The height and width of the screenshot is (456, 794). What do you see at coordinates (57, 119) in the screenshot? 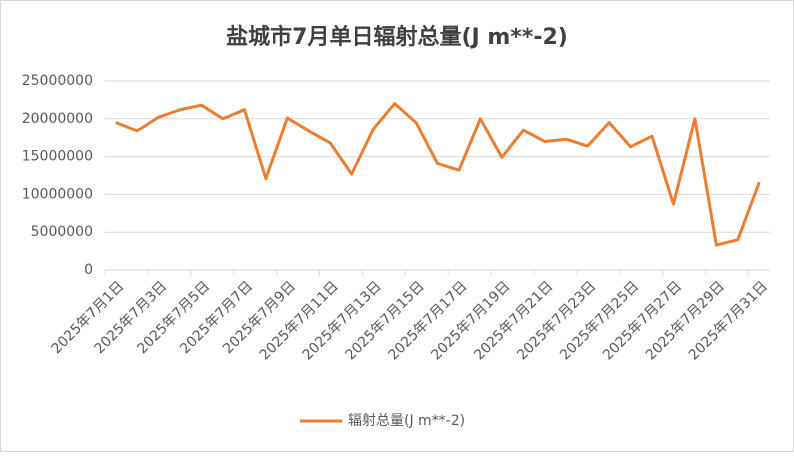
I see `y-tick-label: 20000000` at bounding box center [57, 119].